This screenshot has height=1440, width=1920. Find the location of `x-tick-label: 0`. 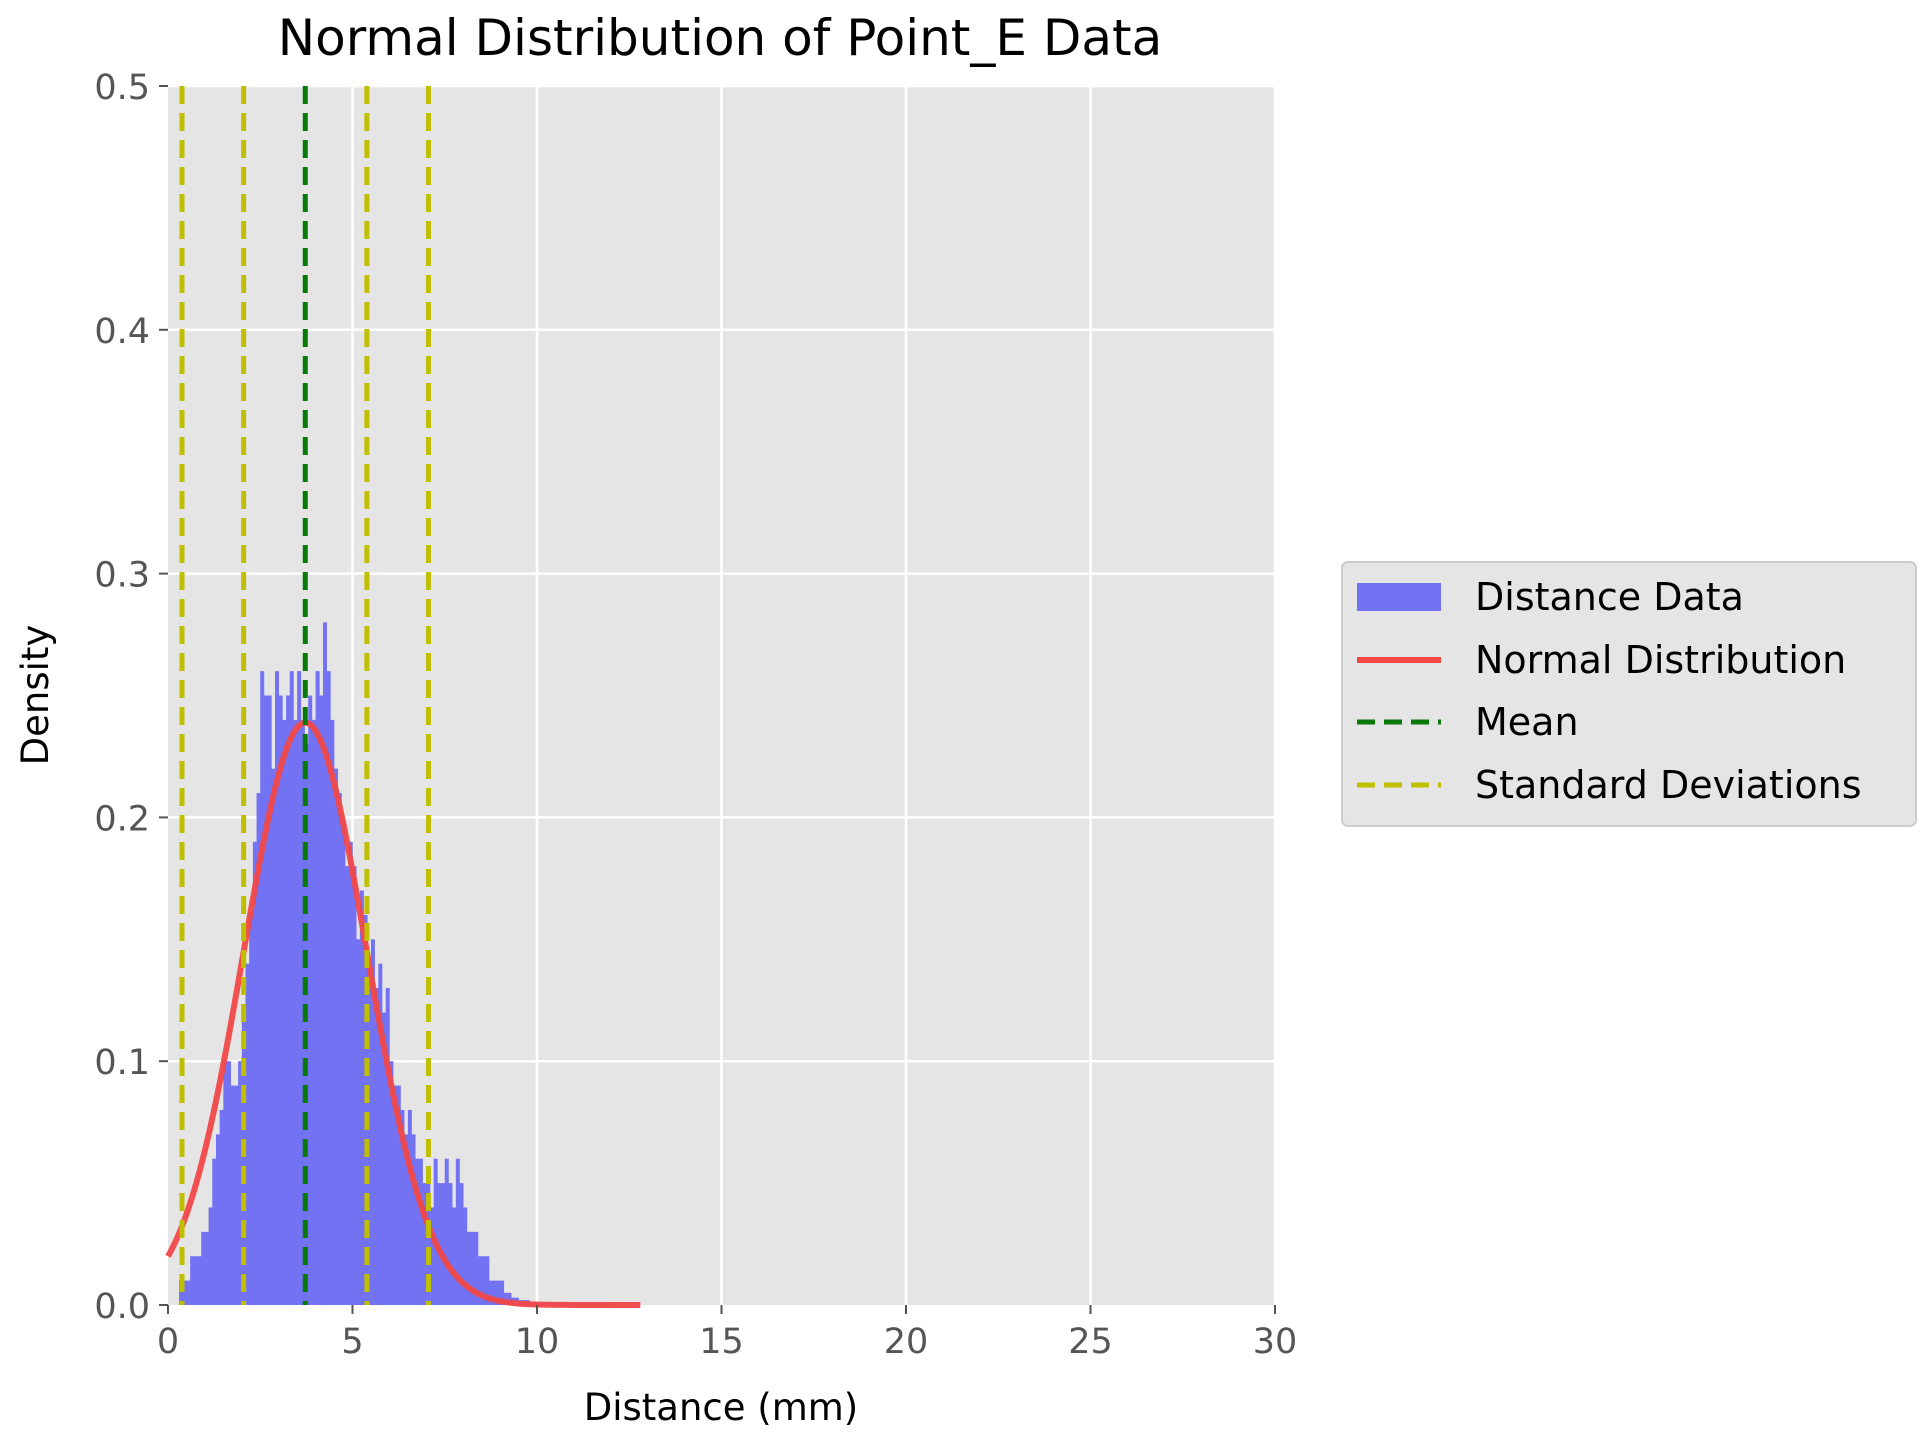

x-tick-label: 0 is located at coordinates (168, 1342).